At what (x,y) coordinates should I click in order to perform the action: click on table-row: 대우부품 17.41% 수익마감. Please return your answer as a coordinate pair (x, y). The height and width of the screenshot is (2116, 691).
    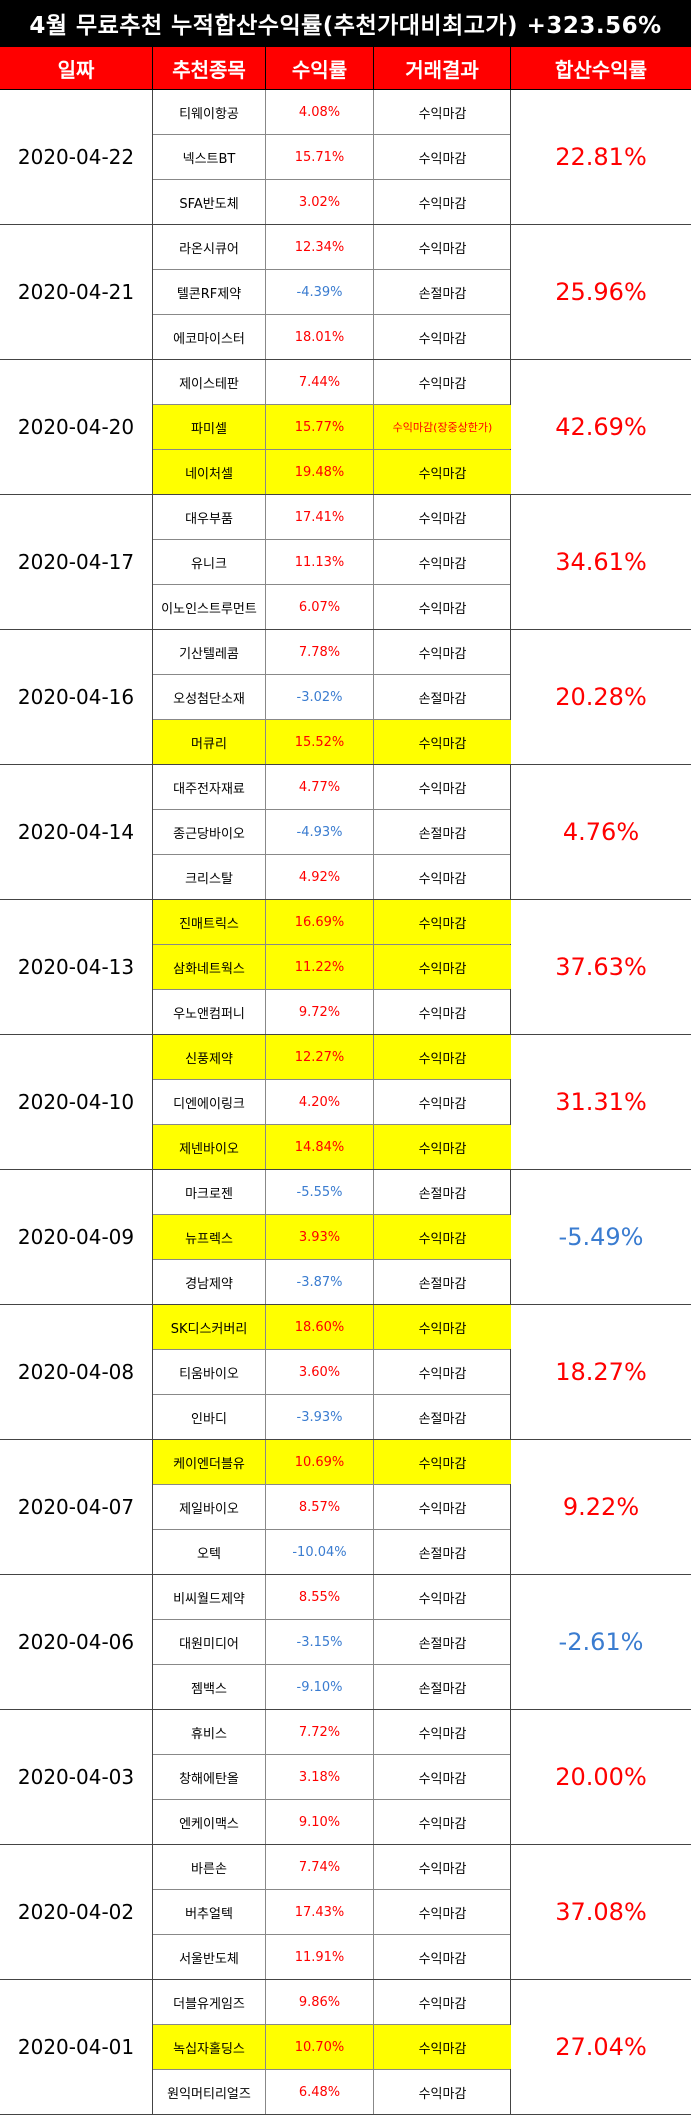
    Looking at the image, I should click on (331, 517).